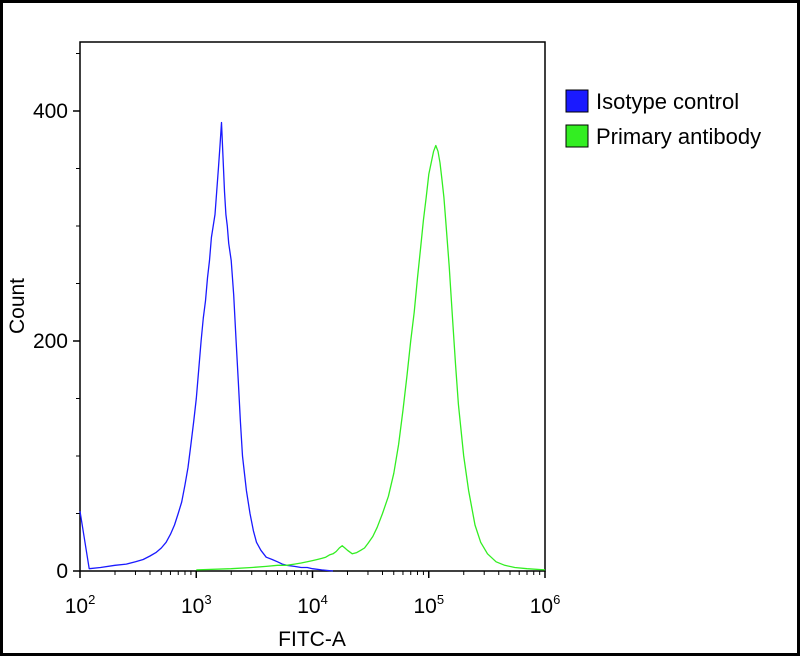 The height and width of the screenshot is (656, 800). I want to click on y-tick-label: 200, so click(50, 341).